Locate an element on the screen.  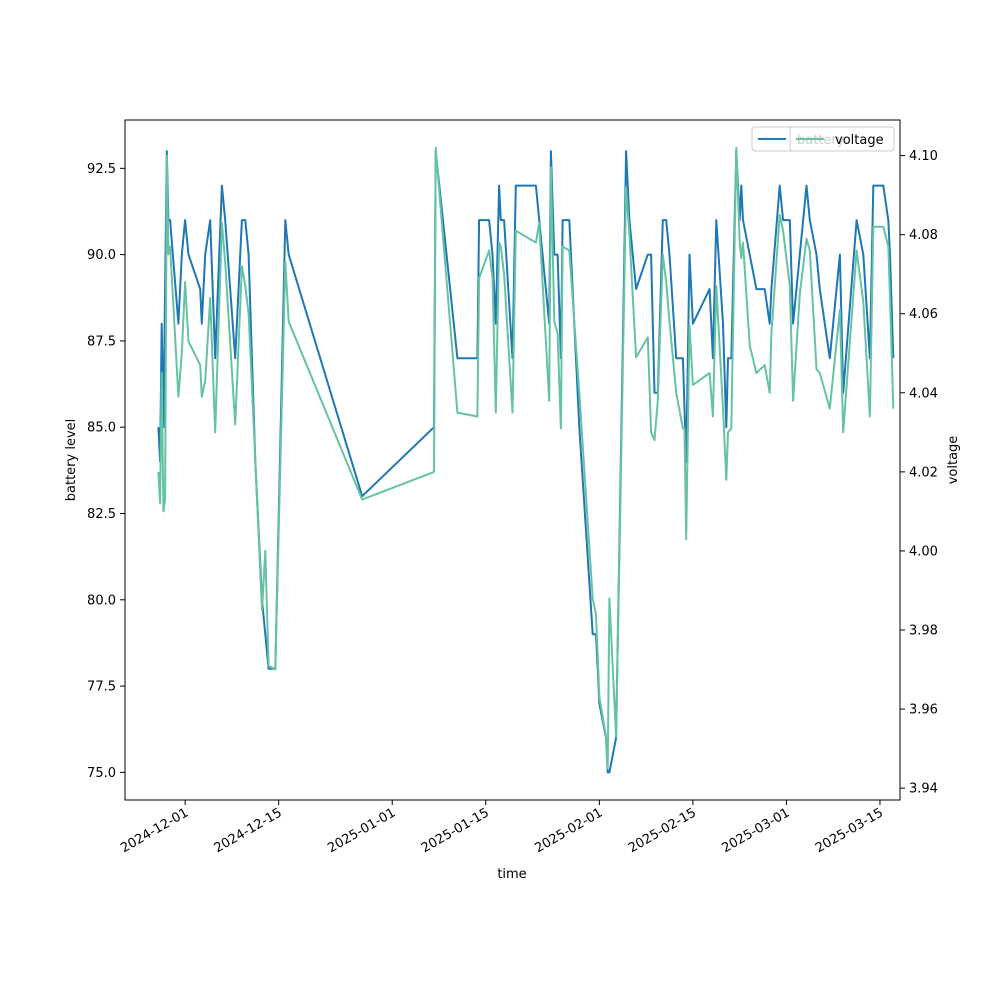
y-axis-left: 75.0 77.5 80.0 82.5 85.0 87.5 90.0 92.5 is located at coordinates (106, 471).